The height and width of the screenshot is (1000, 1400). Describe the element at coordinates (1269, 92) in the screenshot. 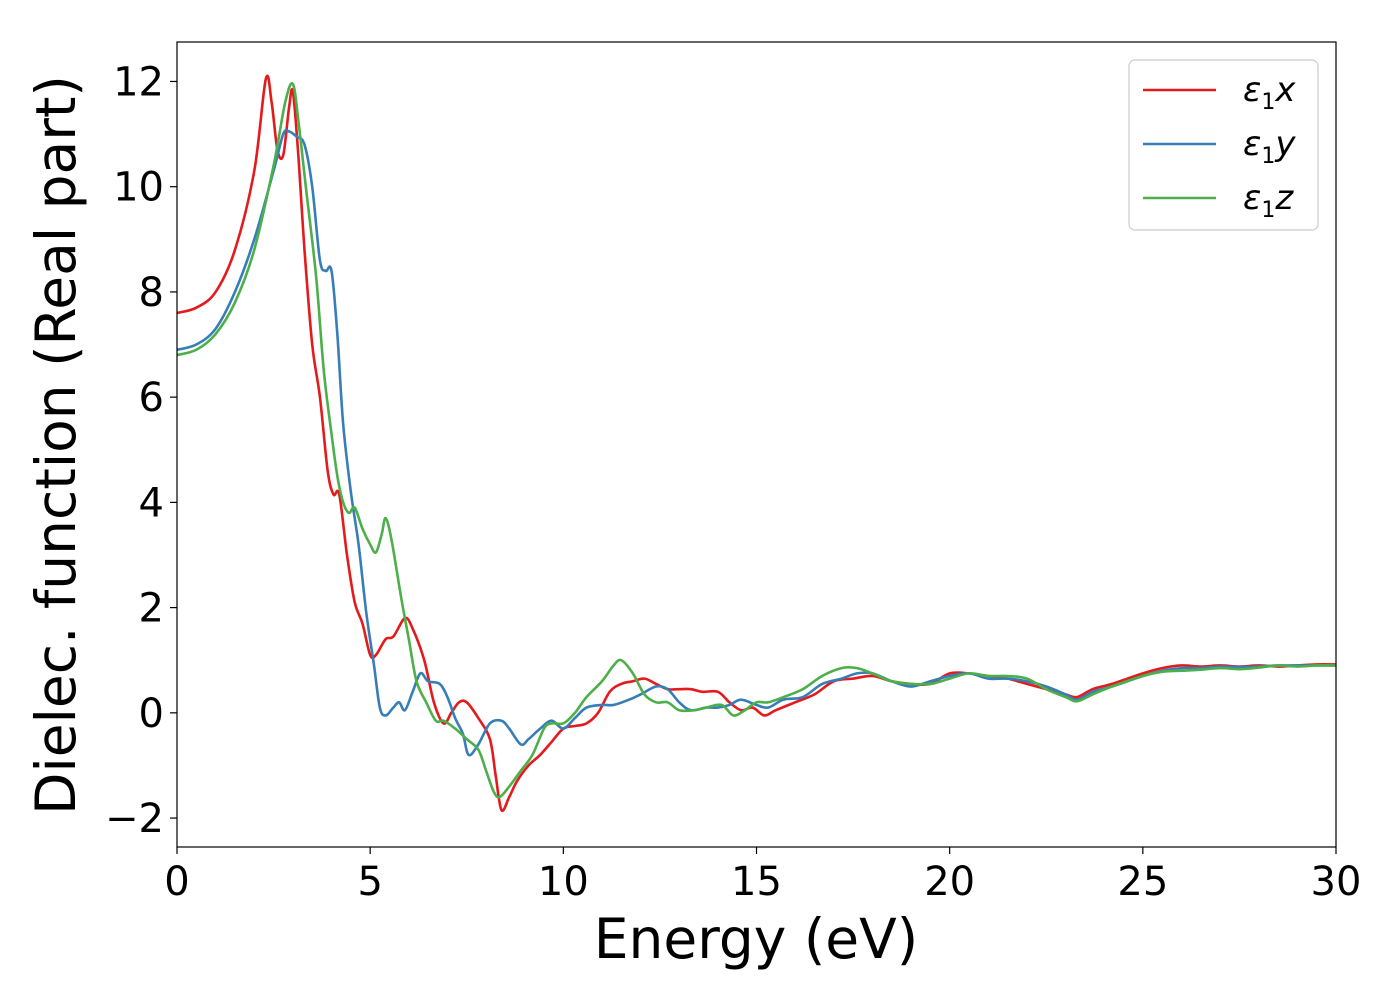

I see `legend-label-x: ε1x` at that location.